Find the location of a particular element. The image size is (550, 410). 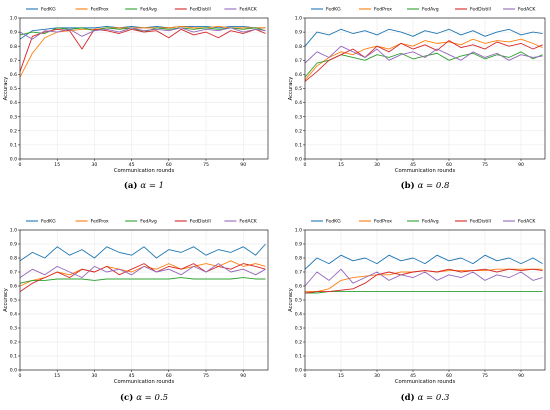

x-tick-label: 90 is located at coordinates (521, 165).